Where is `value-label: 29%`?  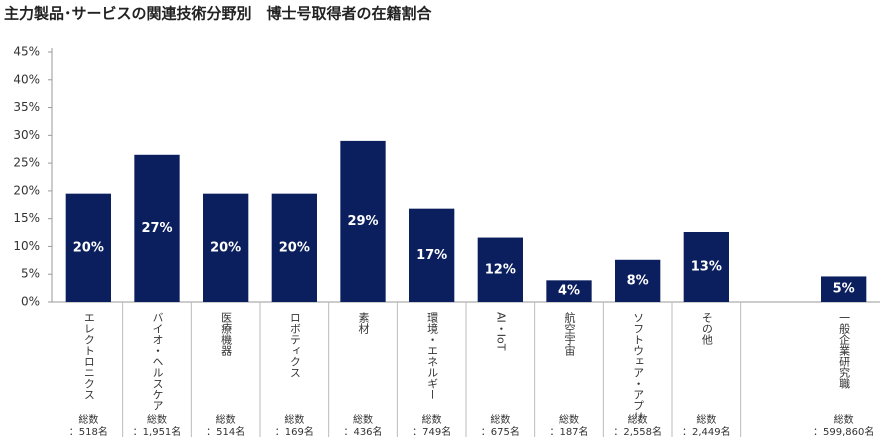 value-label: 29% is located at coordinates (362, 221).